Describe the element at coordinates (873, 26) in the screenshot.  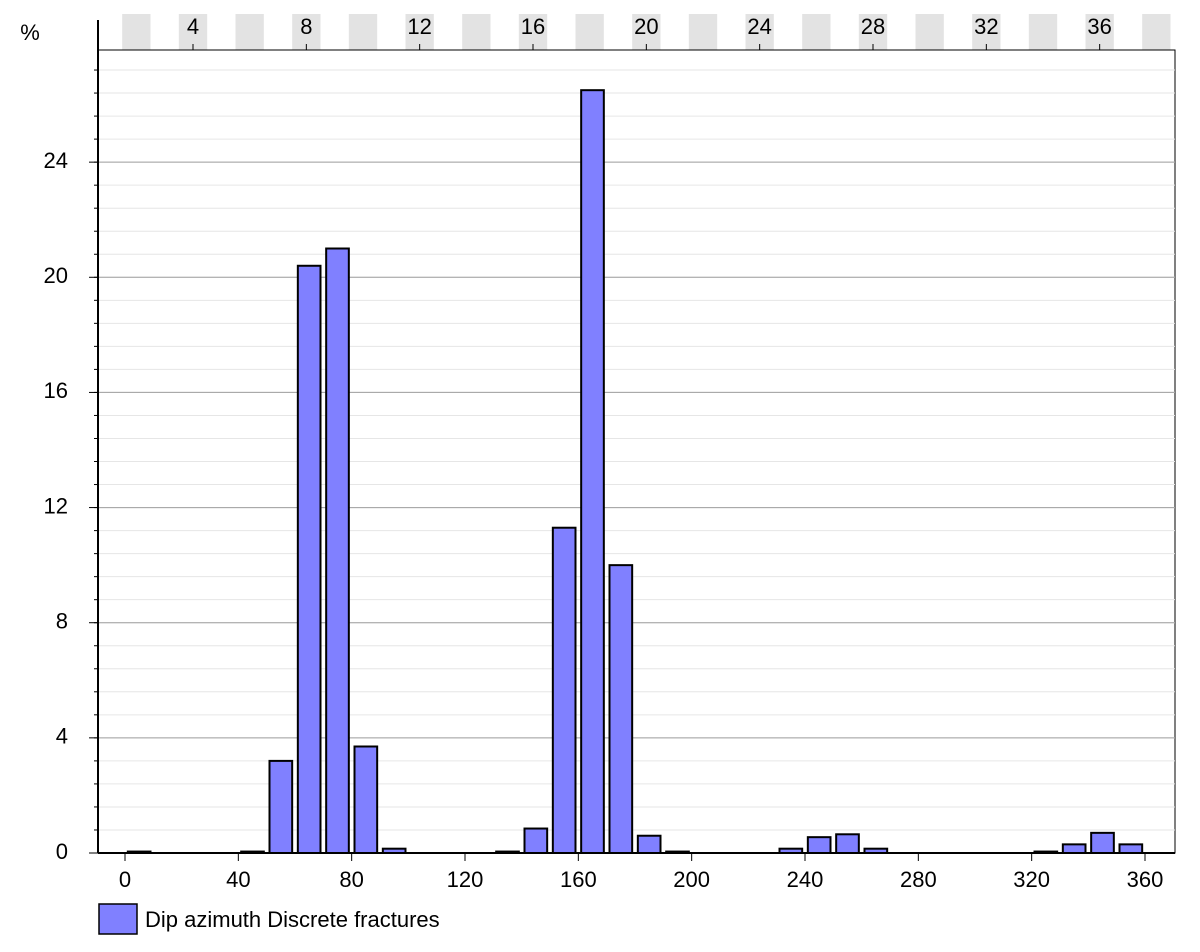
I see `x2-tick-label: 28` at that location.